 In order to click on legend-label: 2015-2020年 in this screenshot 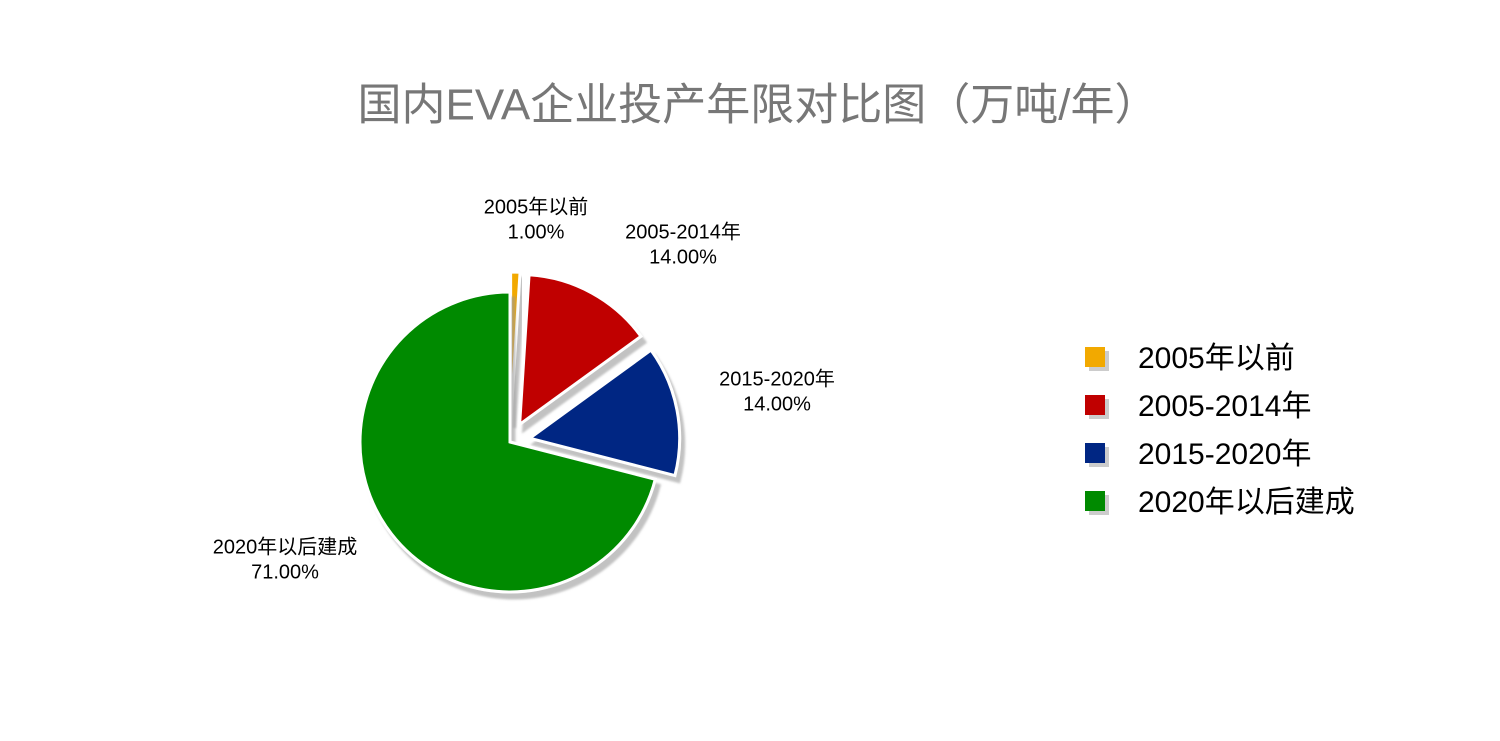, I will do `click(1224, 454)`.